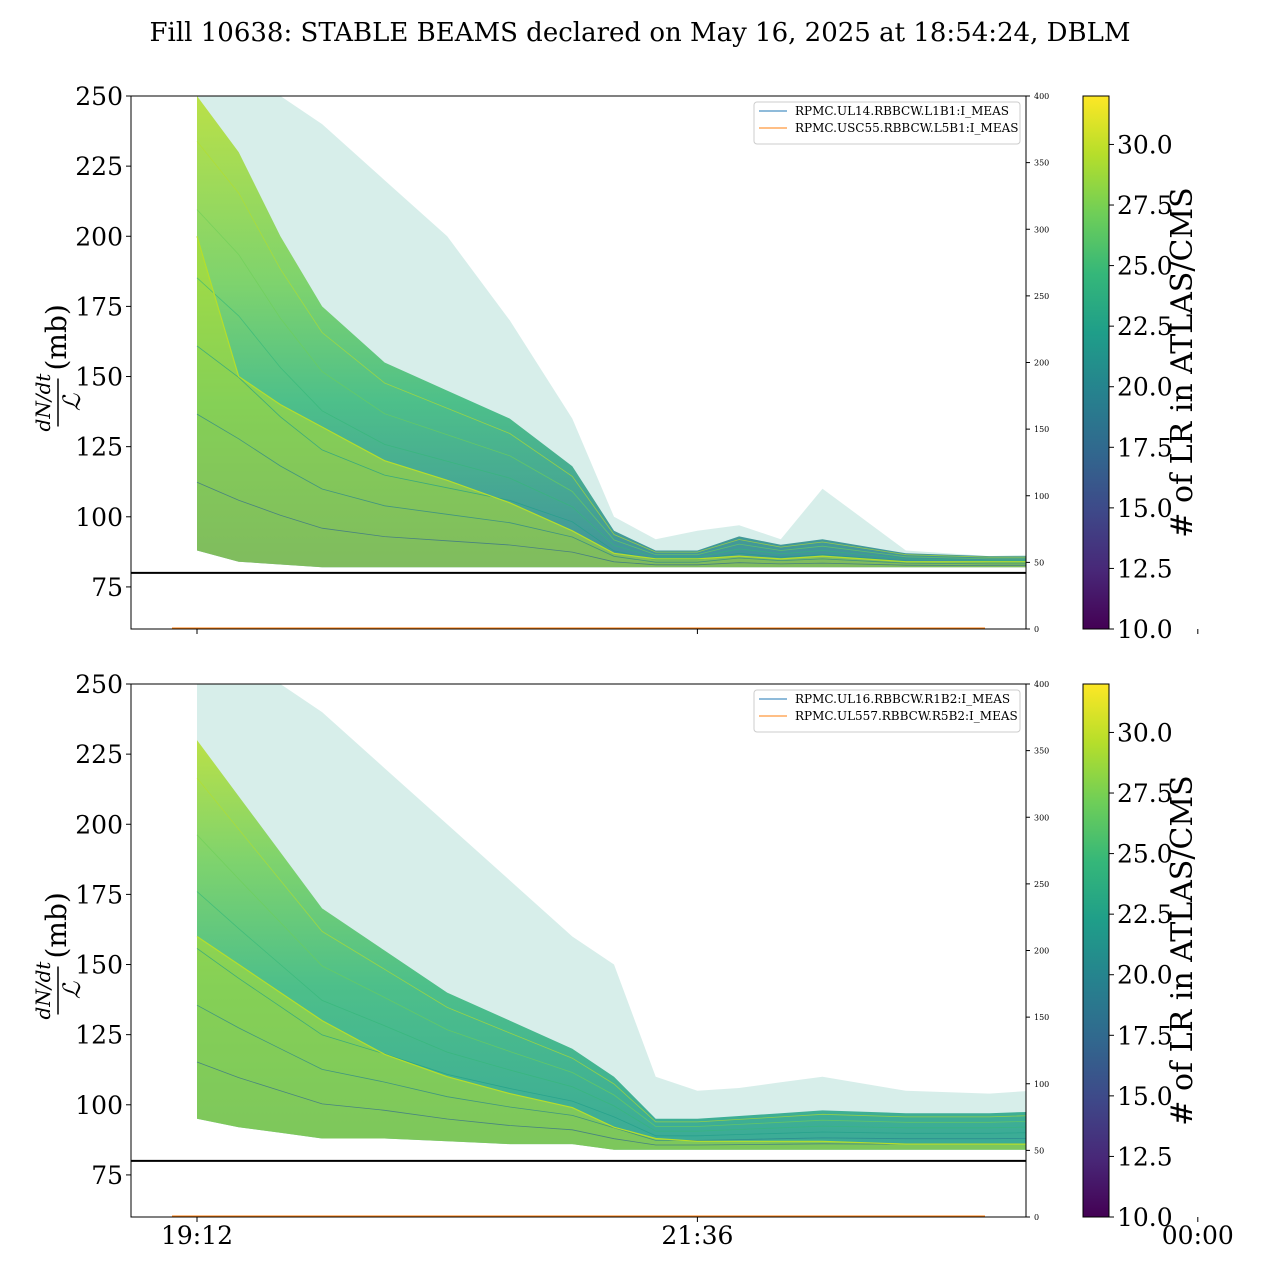 The height and width of the screenshot is (1280, 1280). I want to click on legend-entry: RPMC.UL16.RBBCW.R1B2:I_MEAS, so click(902, 699).